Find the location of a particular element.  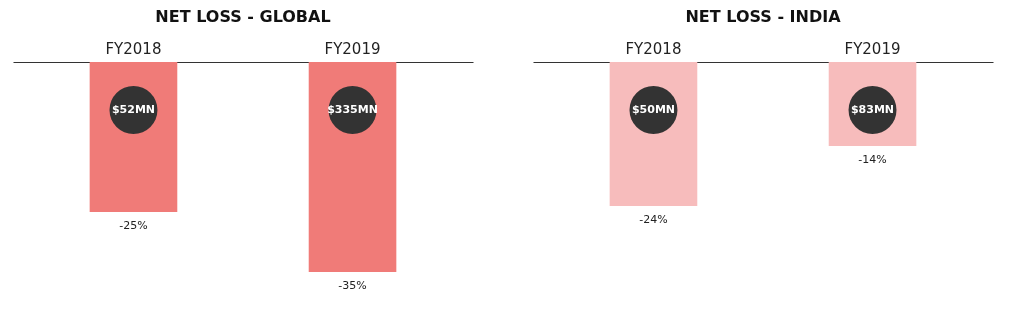

annotation: $335MN is located at coordinates (352, 109).